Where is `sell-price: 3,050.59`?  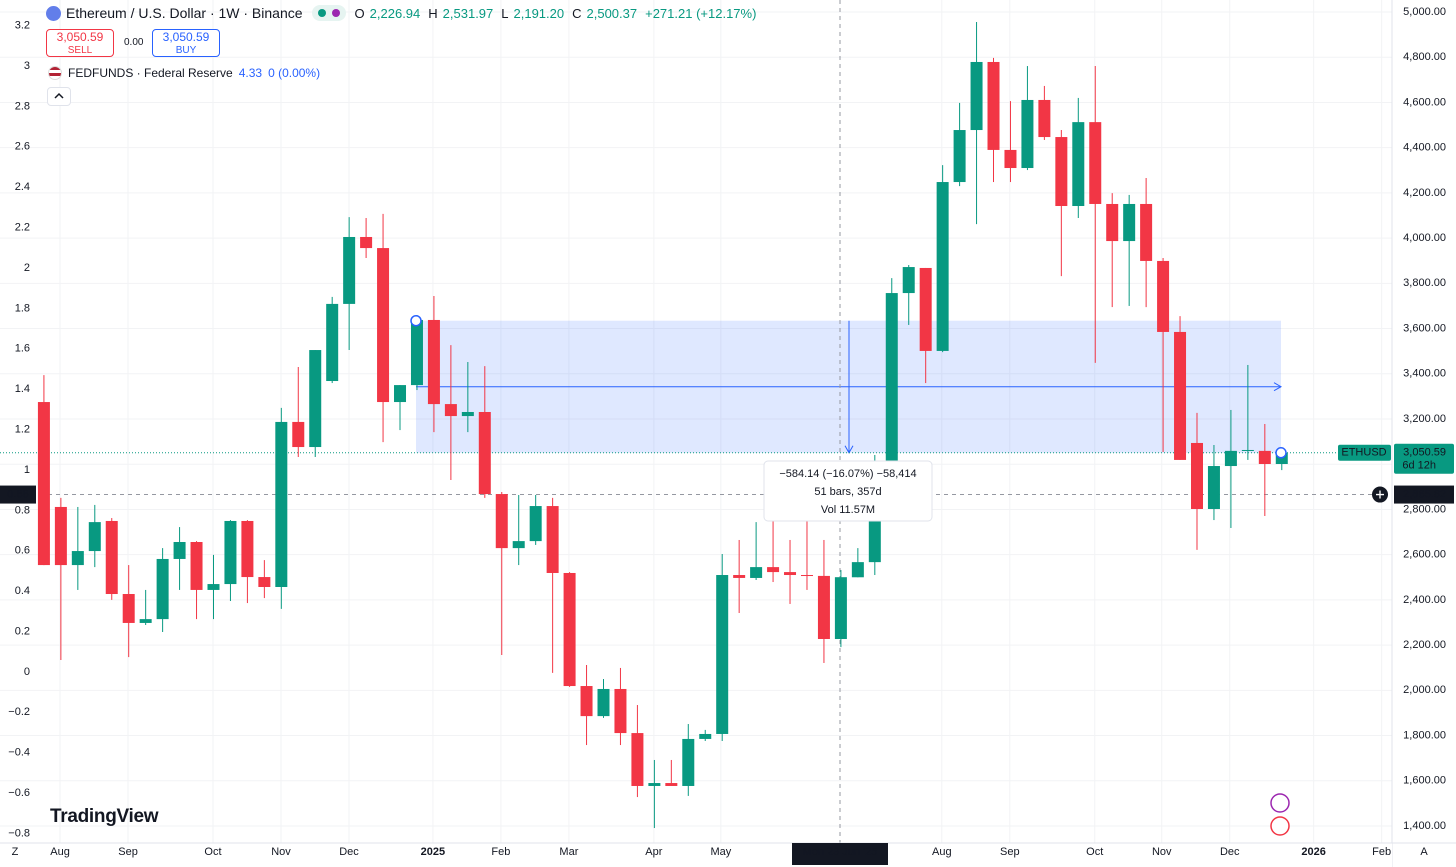 sell-price: 3,050.59 is located at coordinates (80, 37).